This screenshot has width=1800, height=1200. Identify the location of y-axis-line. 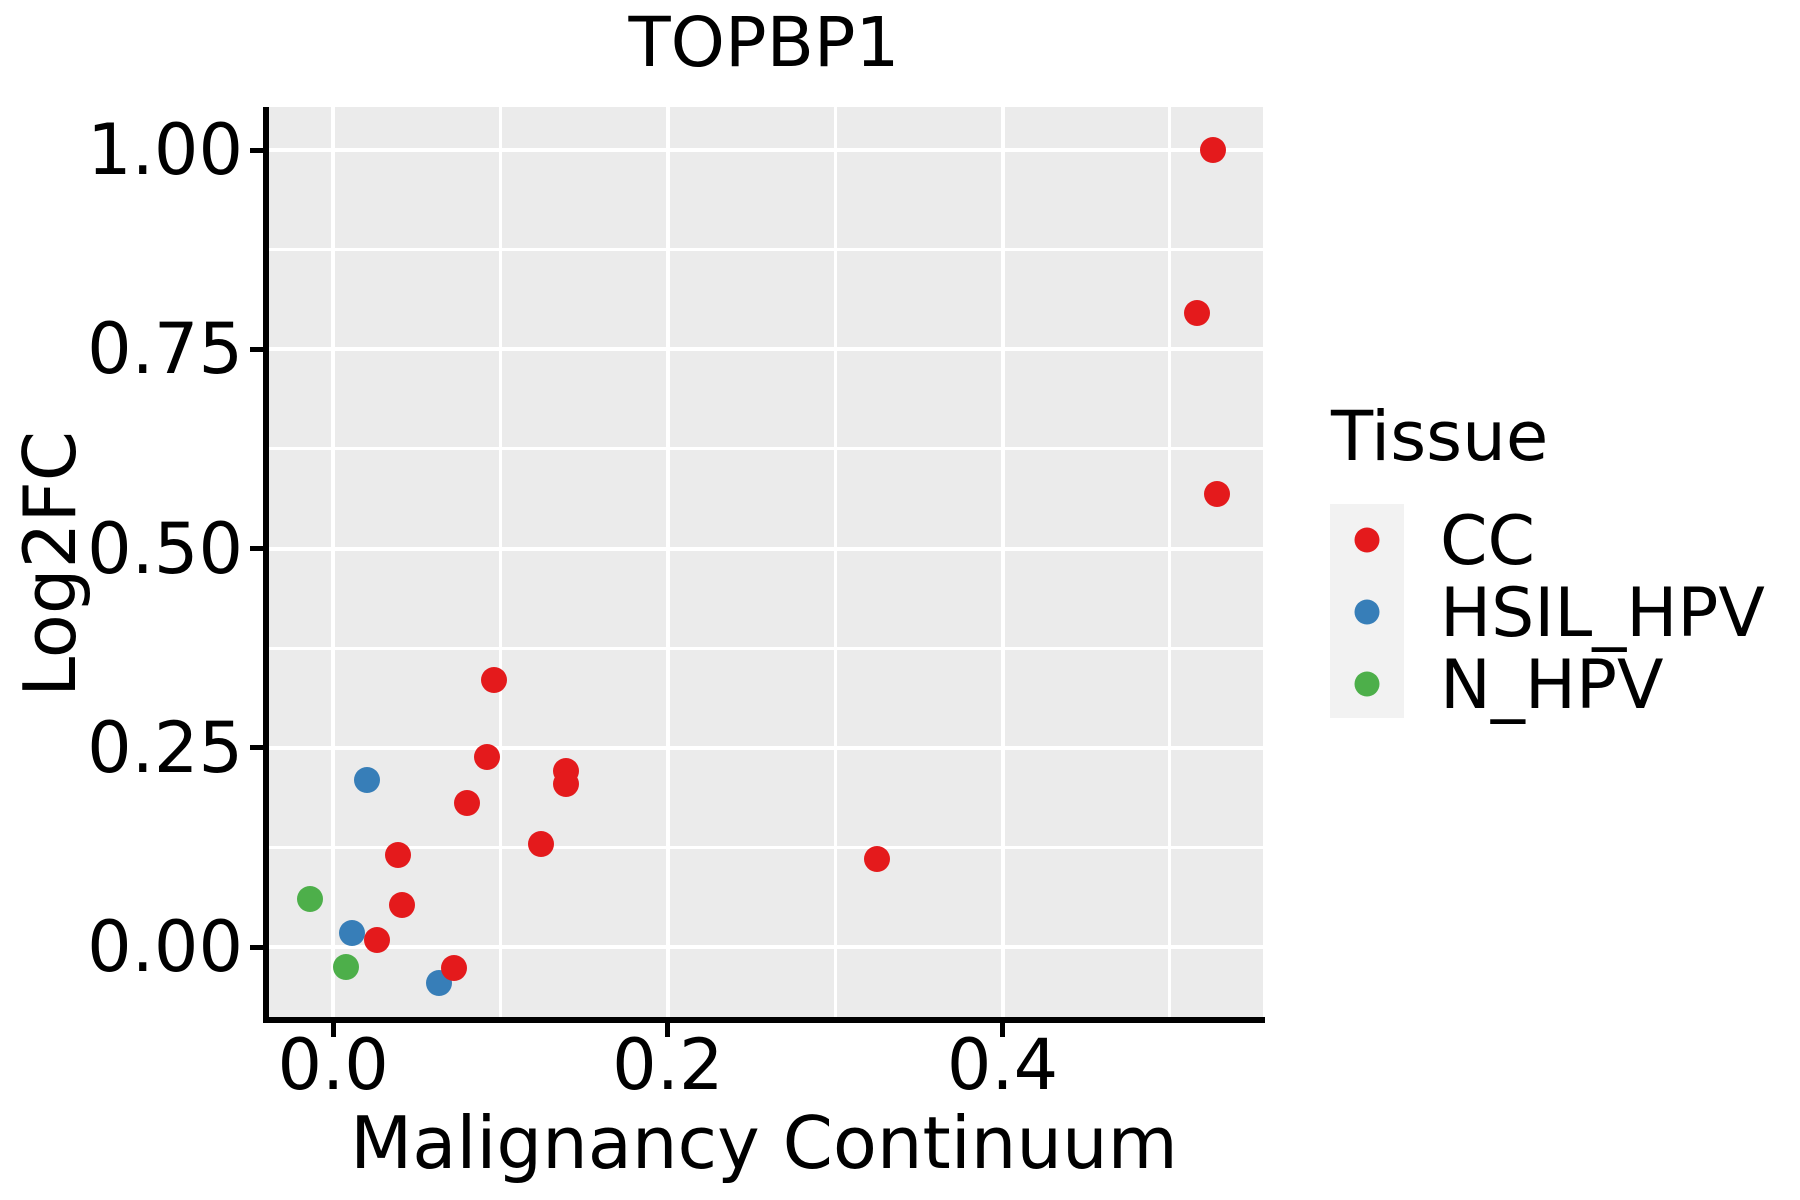
(266, 563).